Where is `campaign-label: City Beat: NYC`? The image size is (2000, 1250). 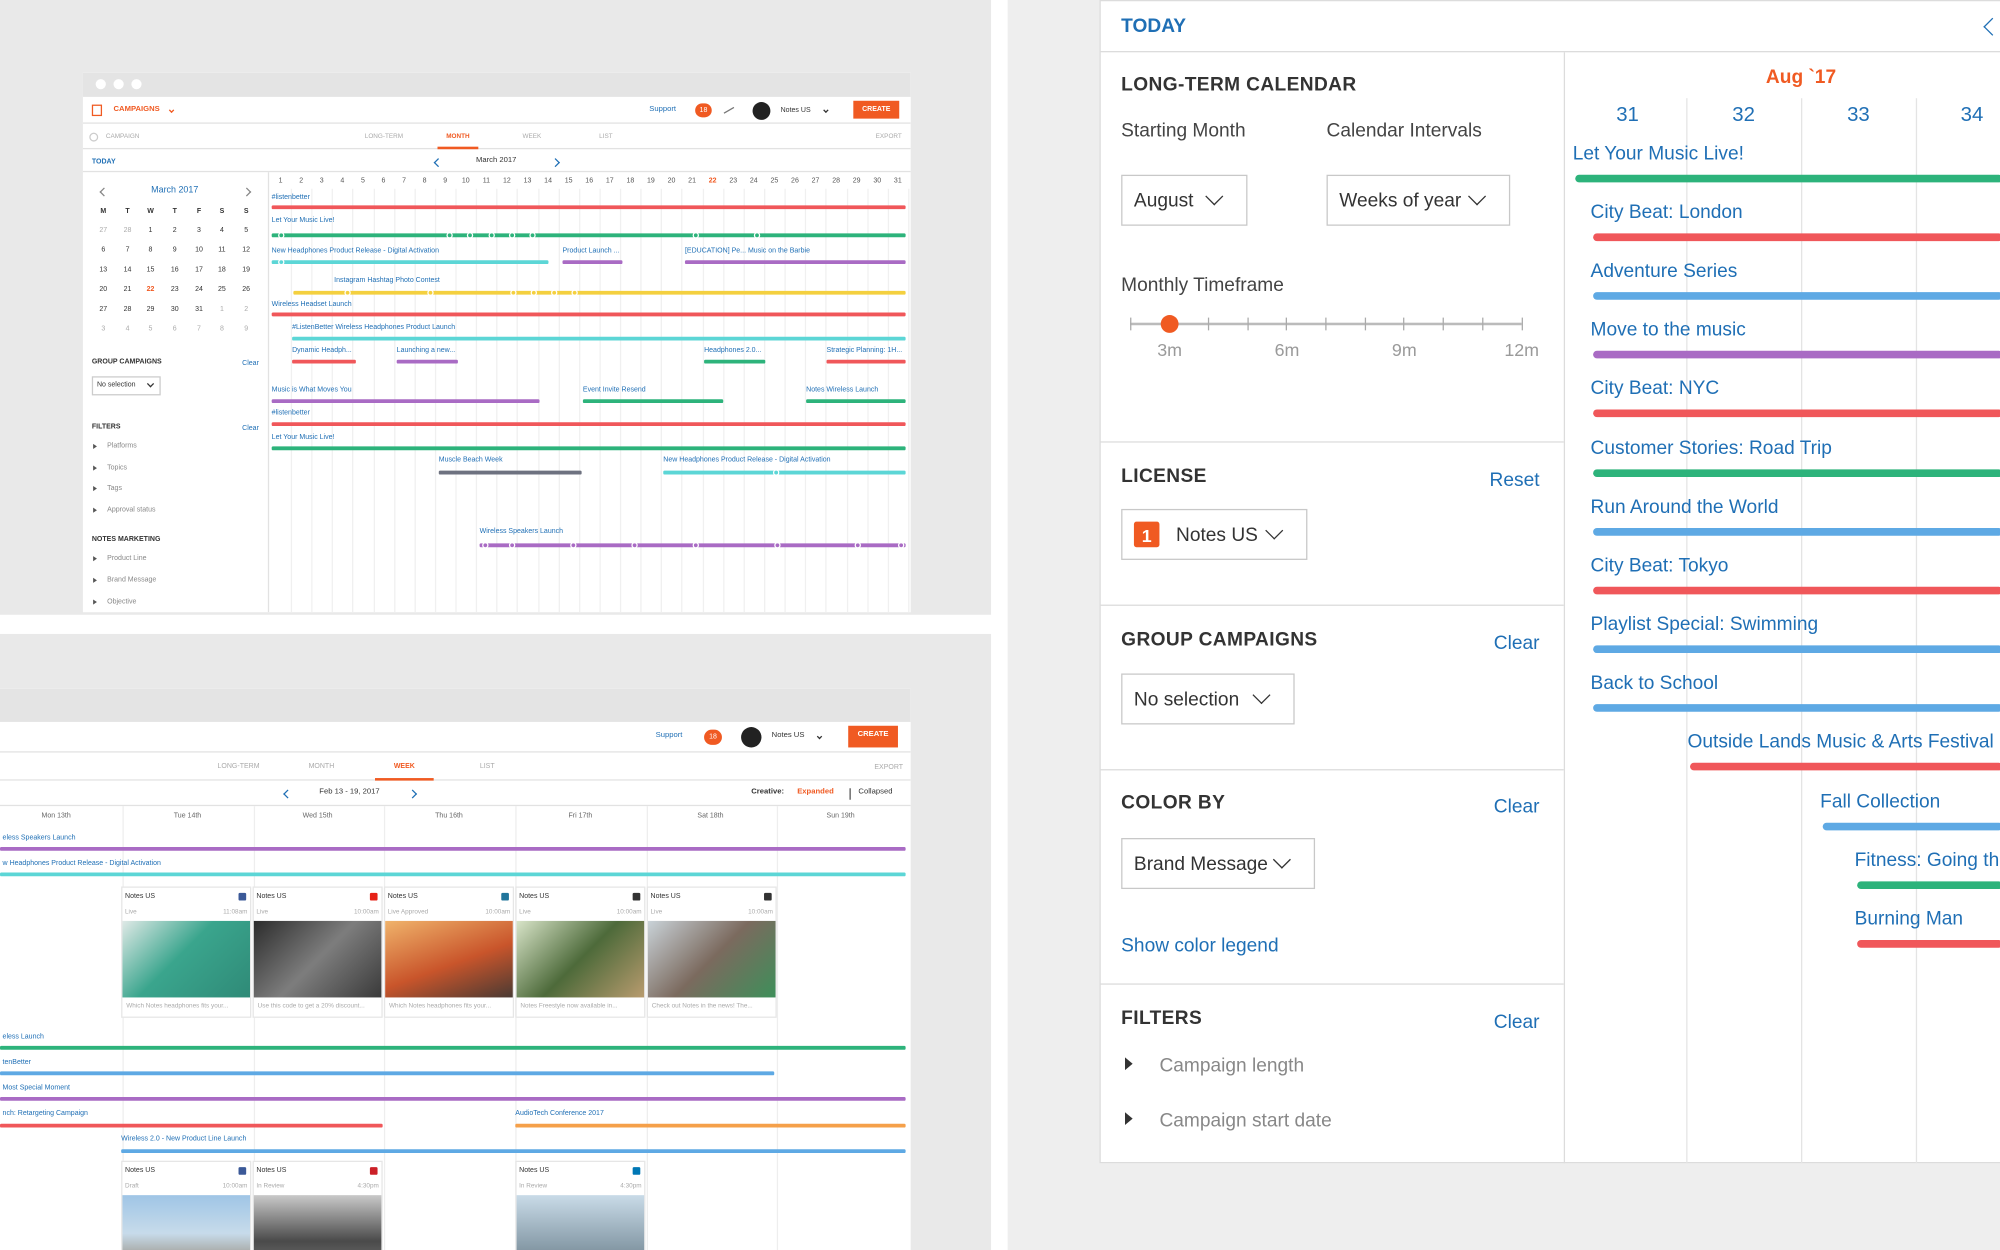
campaign-label: City Beat: NYC is located at coordinates (1655, 388).